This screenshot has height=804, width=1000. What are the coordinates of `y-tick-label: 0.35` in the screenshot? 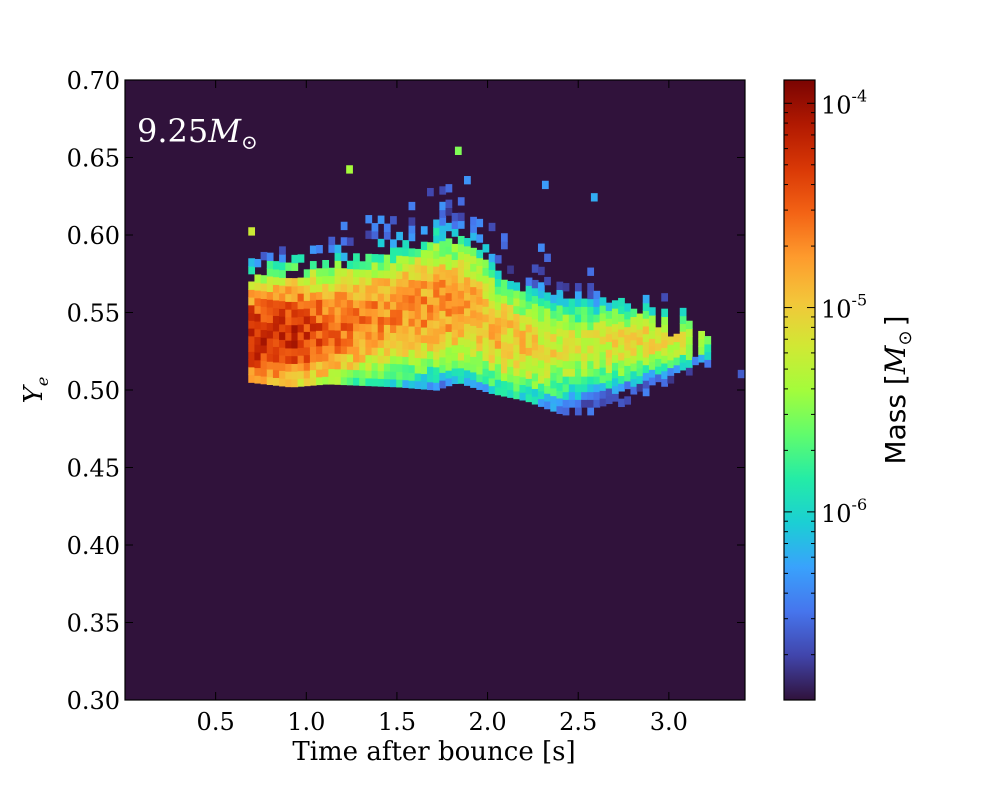 It's located at (93, 624).